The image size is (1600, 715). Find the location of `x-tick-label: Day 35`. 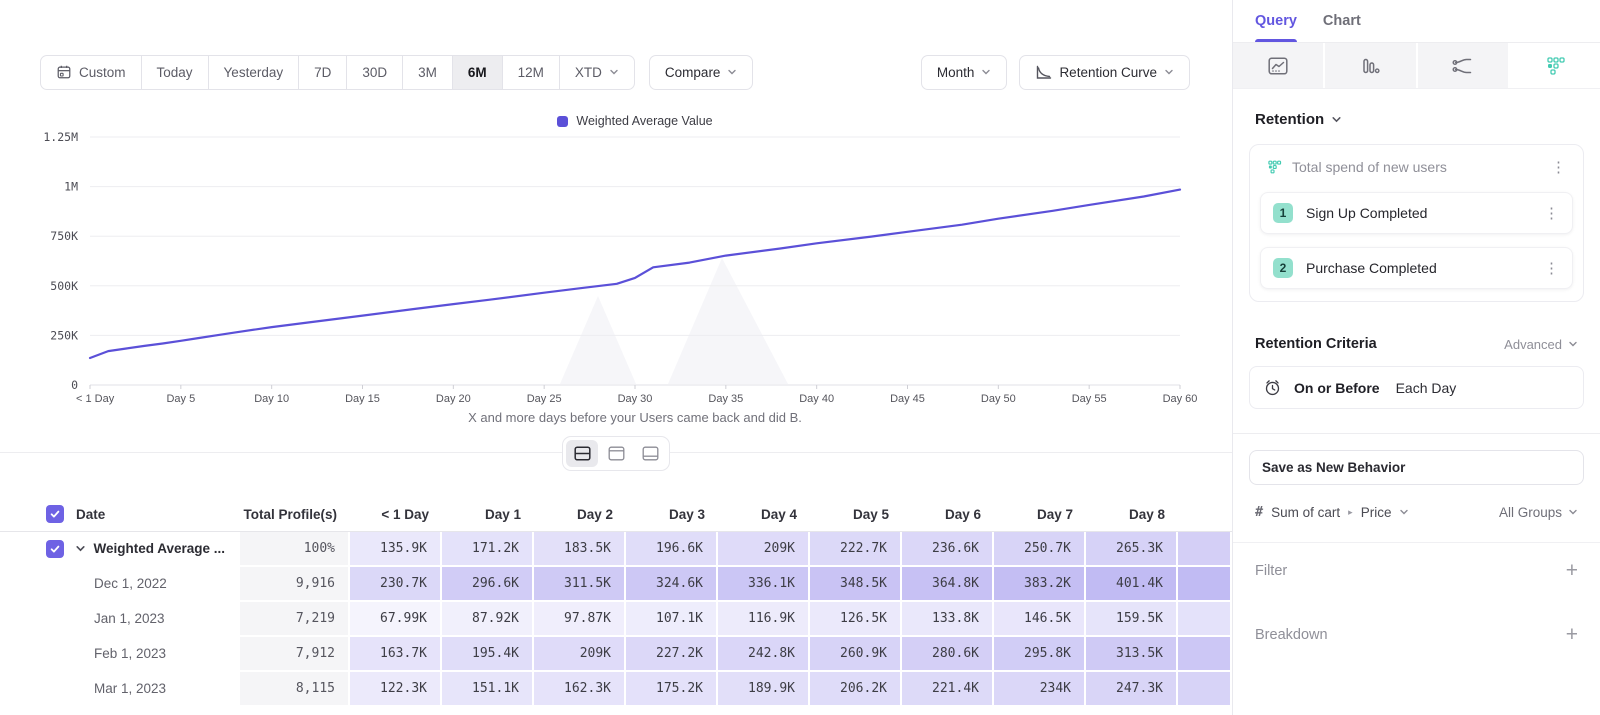

x-tick-label: Day 35 is located at coordinates (725, 399).